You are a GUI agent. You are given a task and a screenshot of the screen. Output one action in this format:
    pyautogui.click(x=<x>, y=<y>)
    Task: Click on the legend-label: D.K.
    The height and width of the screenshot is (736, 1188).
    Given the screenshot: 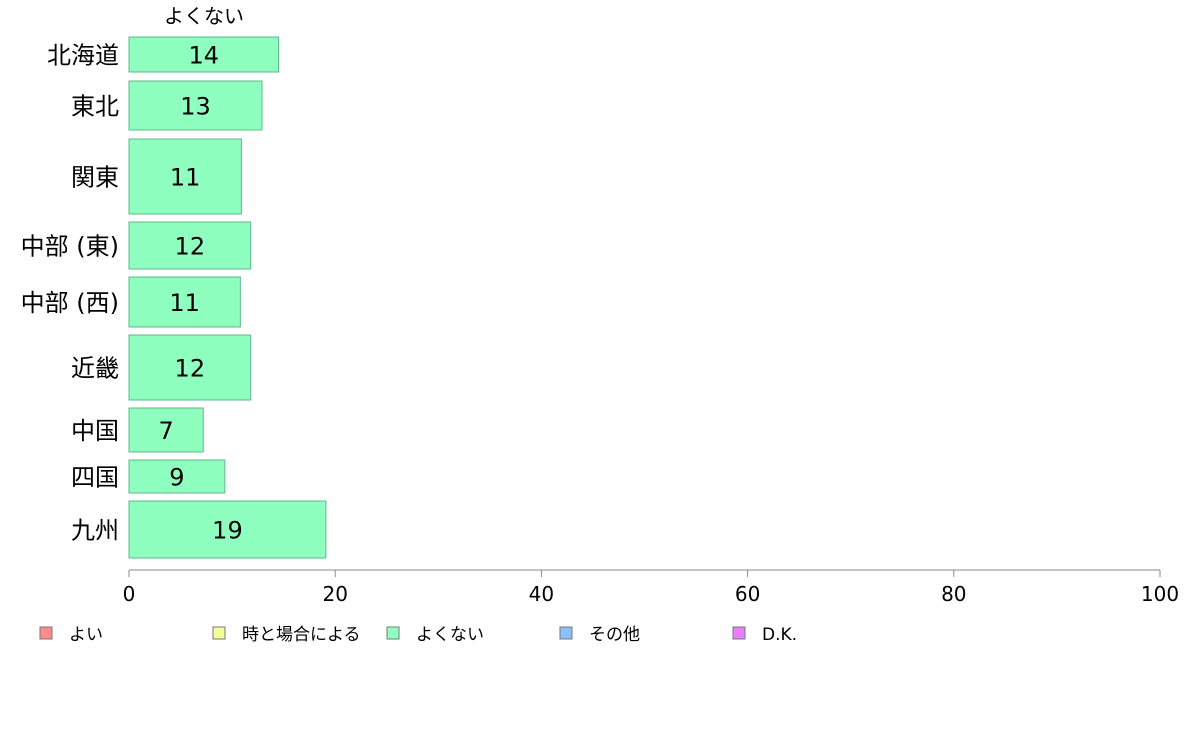 What is the action you would take?
    pyautogui.click(x=779, y=635)
    